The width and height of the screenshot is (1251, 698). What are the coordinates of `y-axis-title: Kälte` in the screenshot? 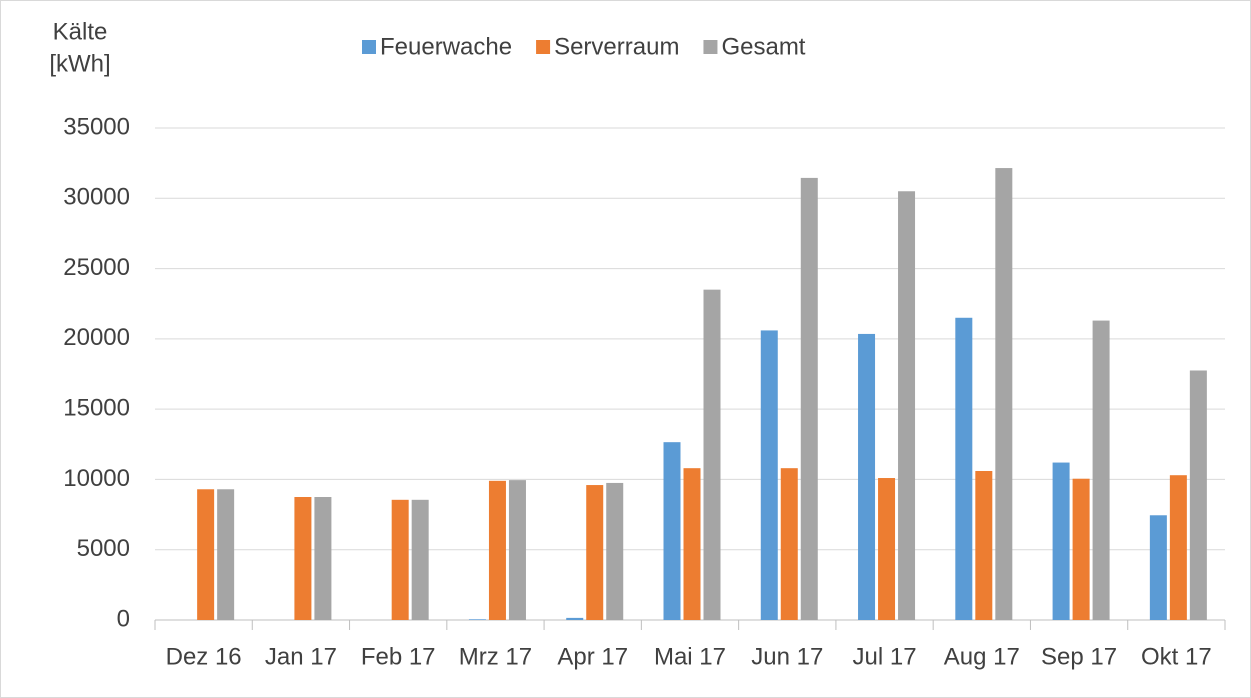 It's located at (80, 31).